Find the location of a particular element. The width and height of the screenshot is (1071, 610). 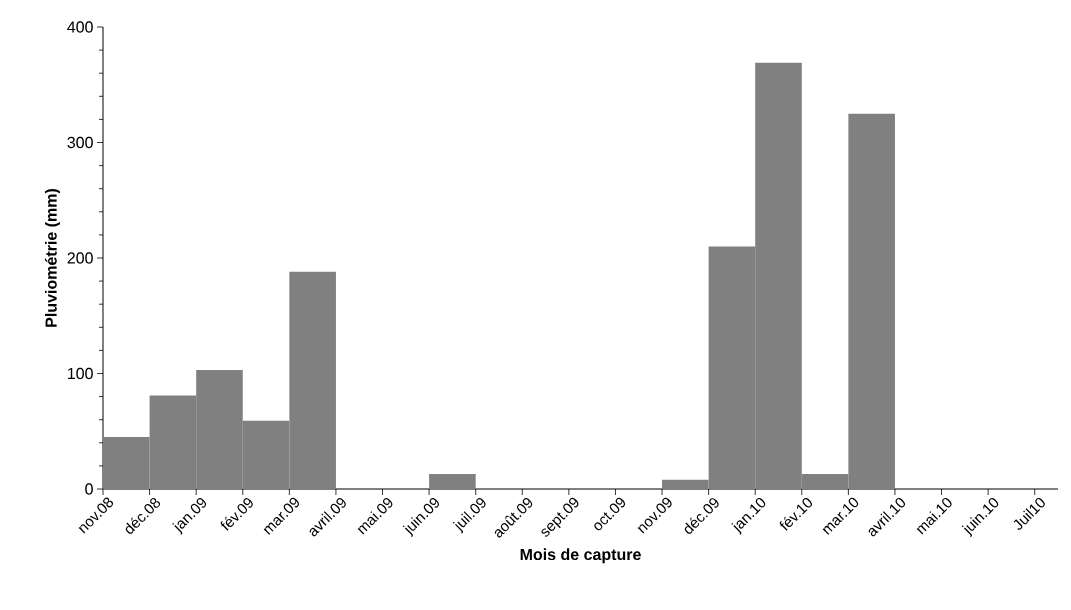

x-axis-title: Mois de capture is located at coordinates (580, 556).